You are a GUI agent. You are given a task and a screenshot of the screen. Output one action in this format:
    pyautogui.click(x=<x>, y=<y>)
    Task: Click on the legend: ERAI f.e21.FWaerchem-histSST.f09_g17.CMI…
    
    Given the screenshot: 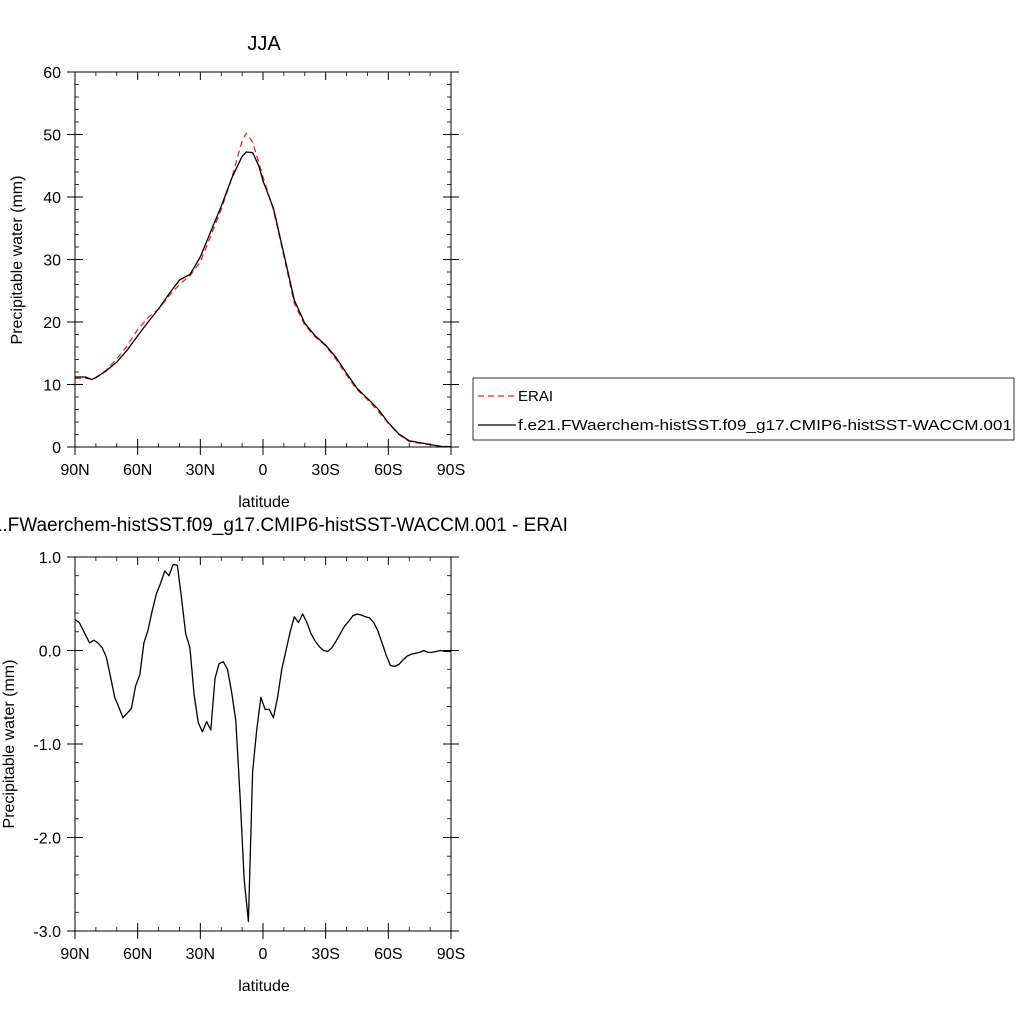 What is the action you would take?
    pyautogui.click(x=743, y=409)
    